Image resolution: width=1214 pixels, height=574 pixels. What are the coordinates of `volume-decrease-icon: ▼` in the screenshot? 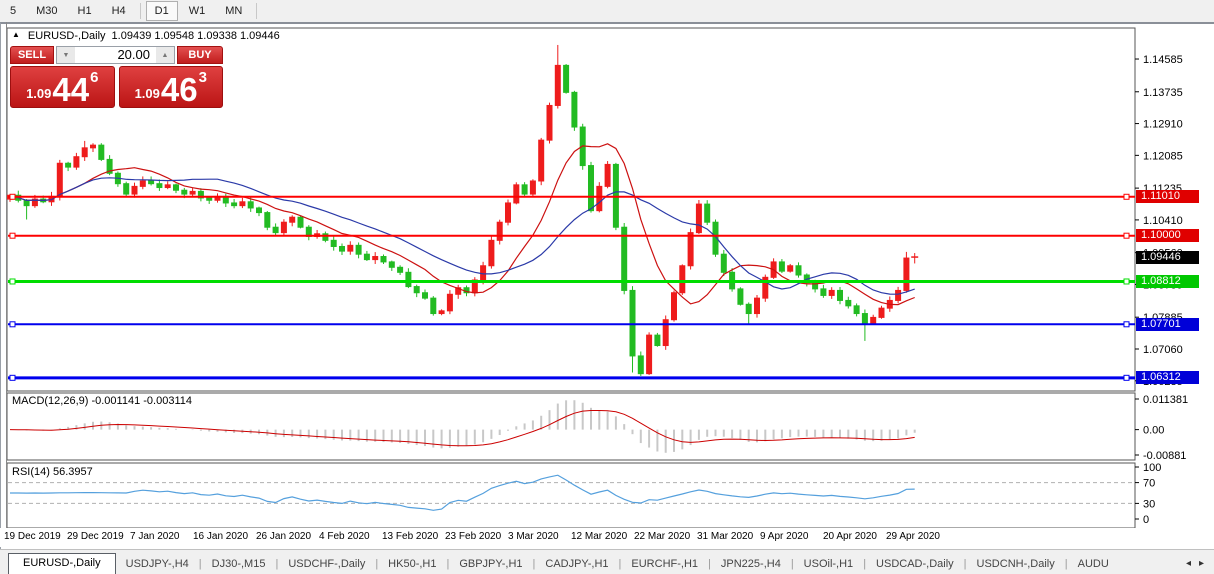 It's located at (66, 55).